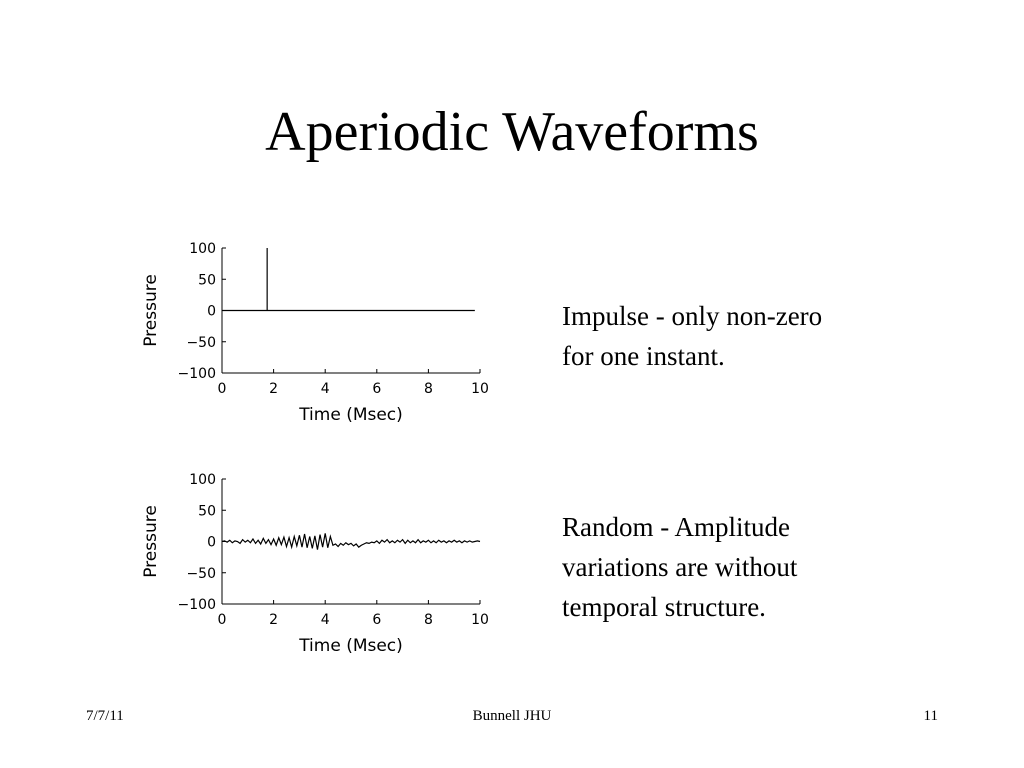 This screenshot has width=1024, height=768. What do you see at coordinates (315, 567) in the screenshot?
I see `random-chart: 100 50 0 −50 −100 0 2 4 6 8 10 Time (Msec) Pressure` at bounding box center [315, 567].